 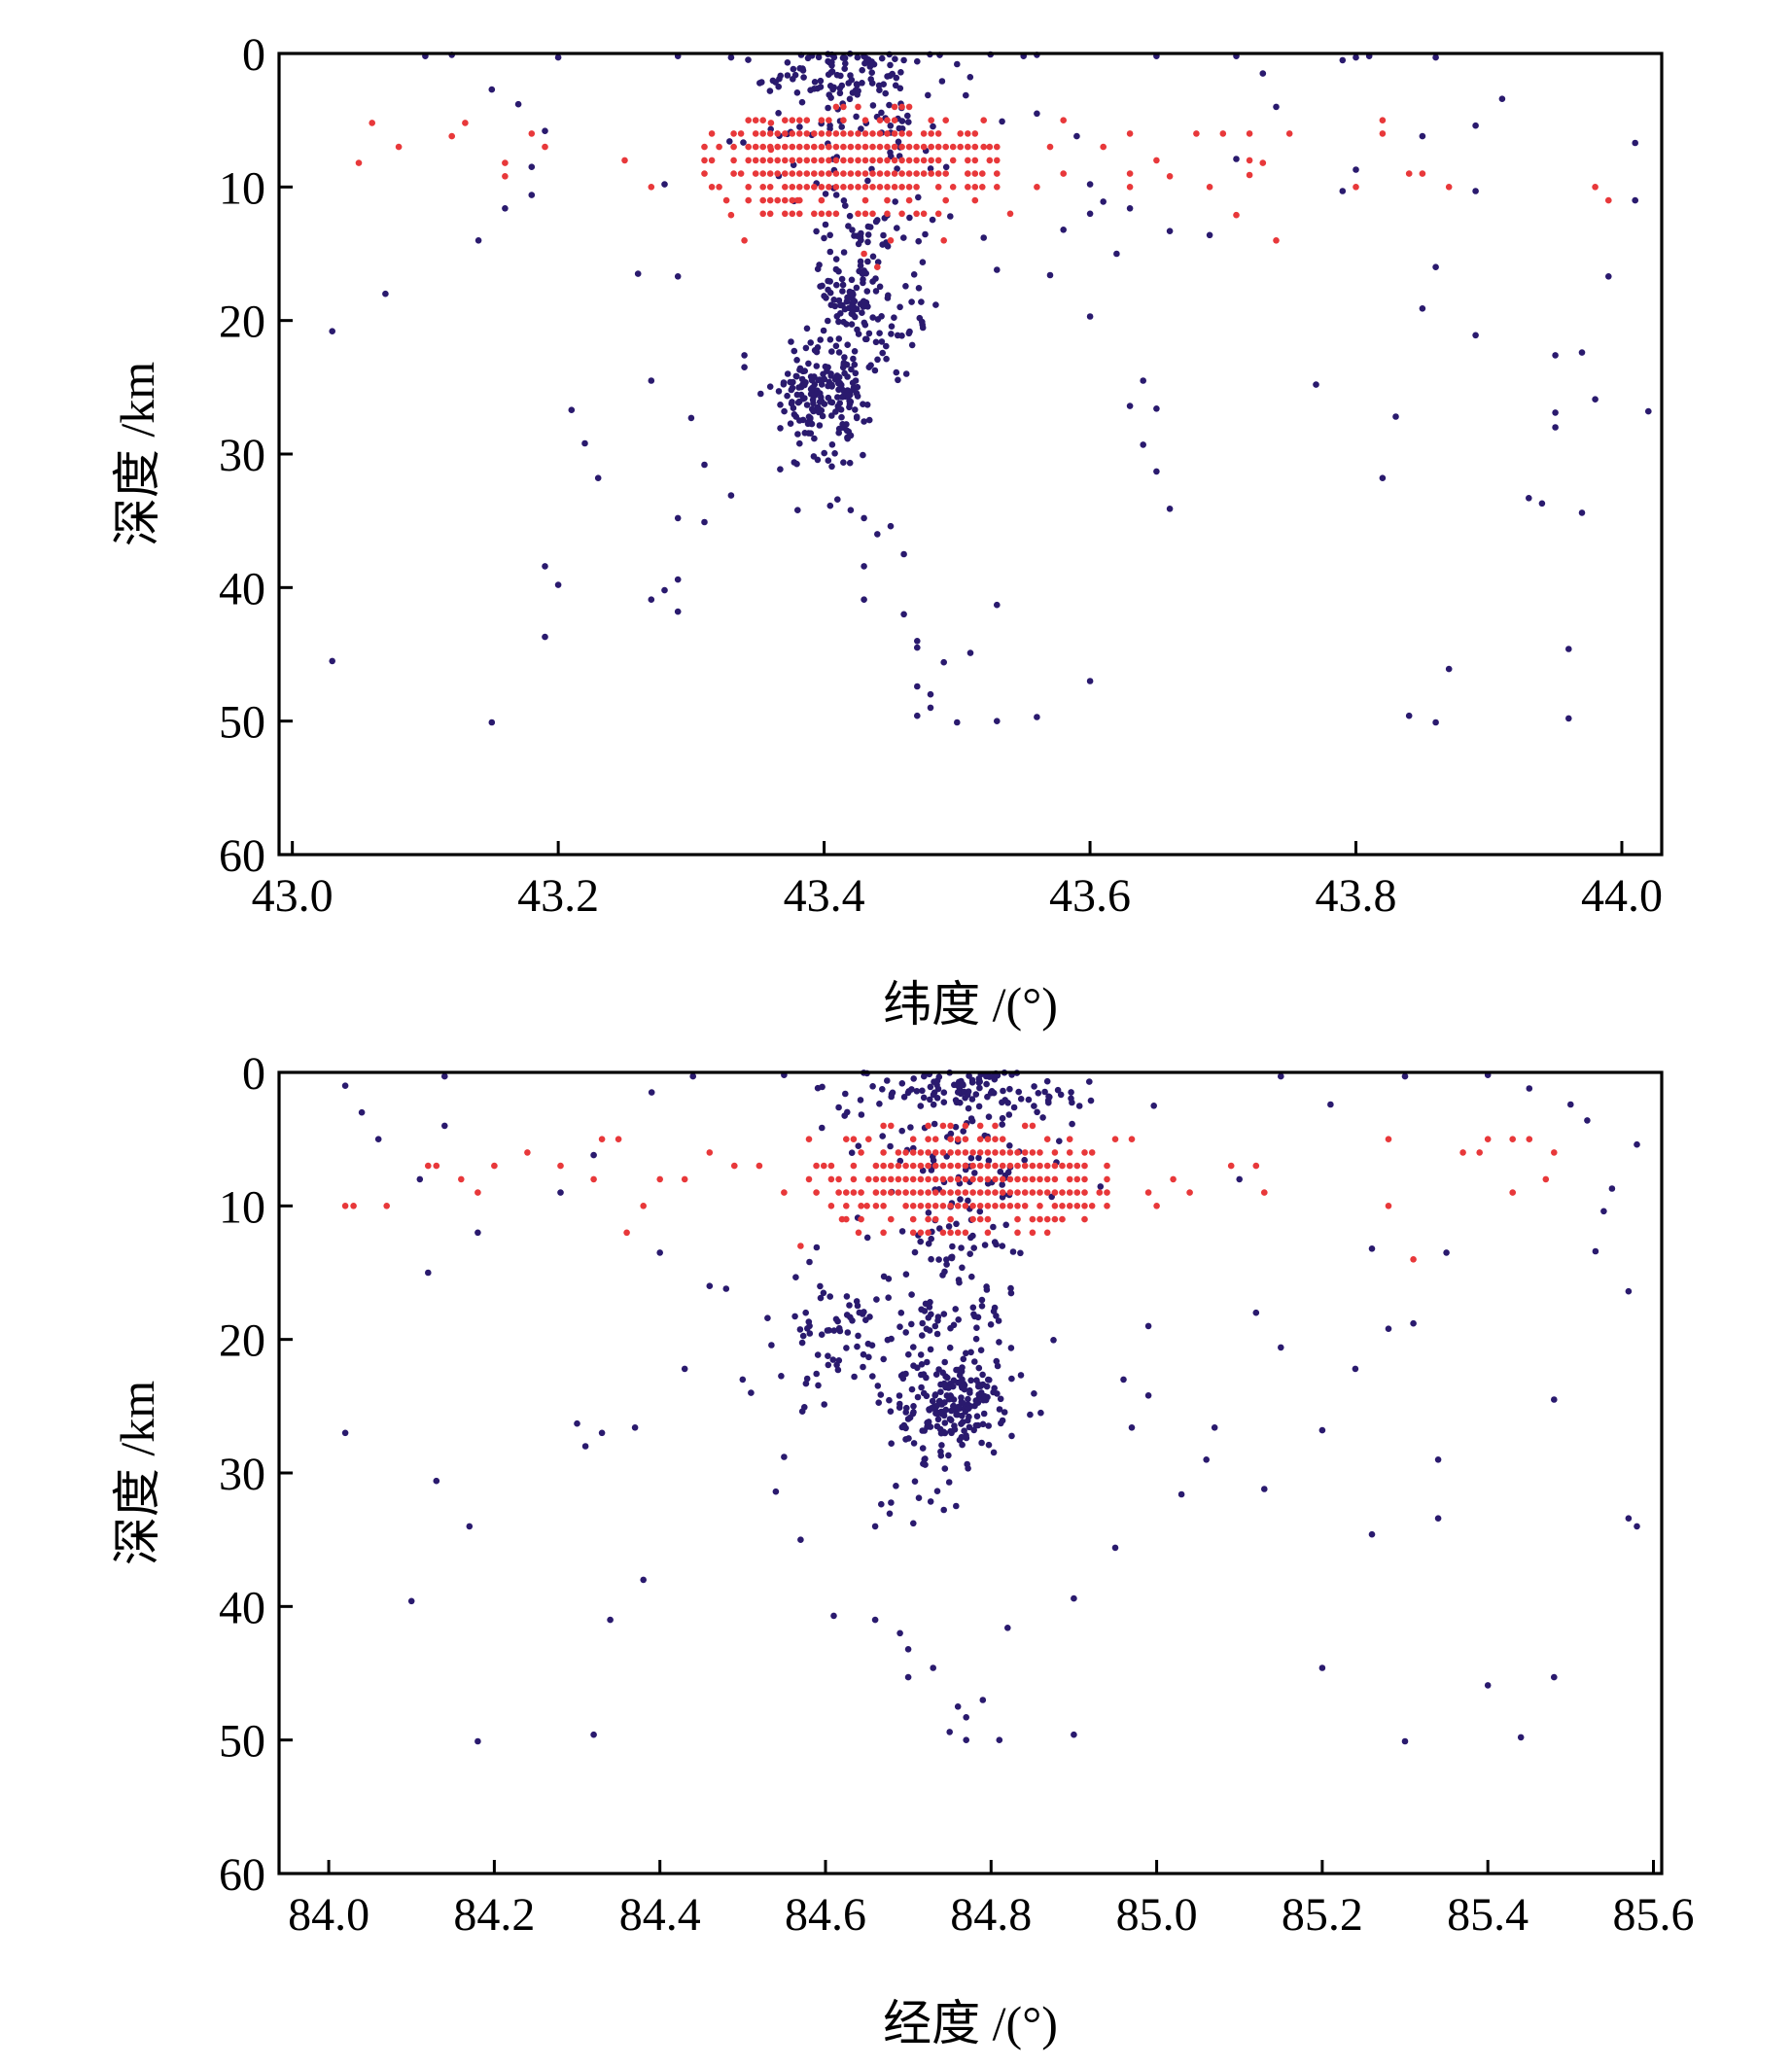 I want to click on y-tick-label: 10, so click(x=242, y=188).